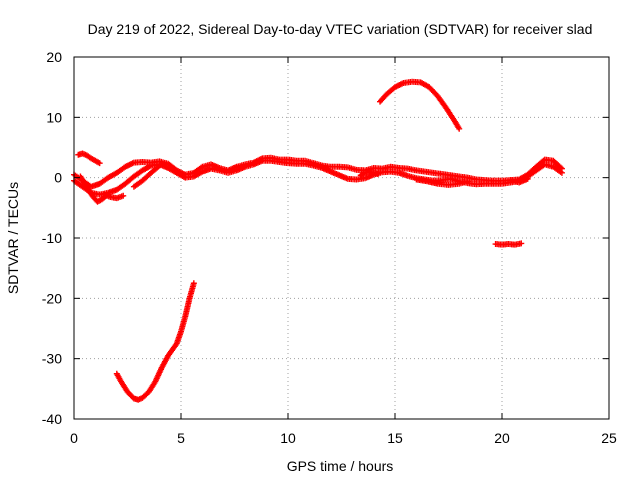 This screenshot has width=640, height=480. Describe the element at coordinates (519, 180) in the screenshot. I see `series-late-dip` at that location.